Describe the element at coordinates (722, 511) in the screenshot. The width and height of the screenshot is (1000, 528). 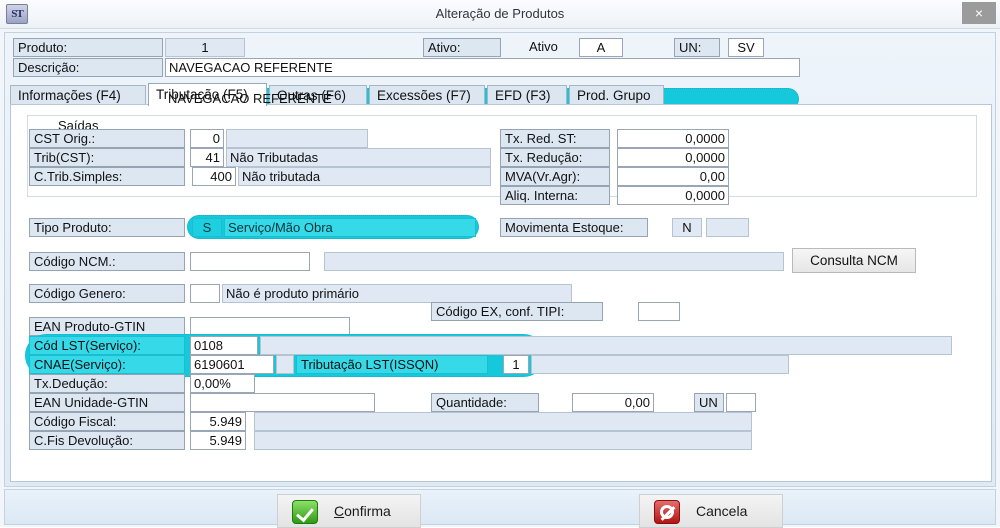
I see `cancela-label: Cancela` at that location.